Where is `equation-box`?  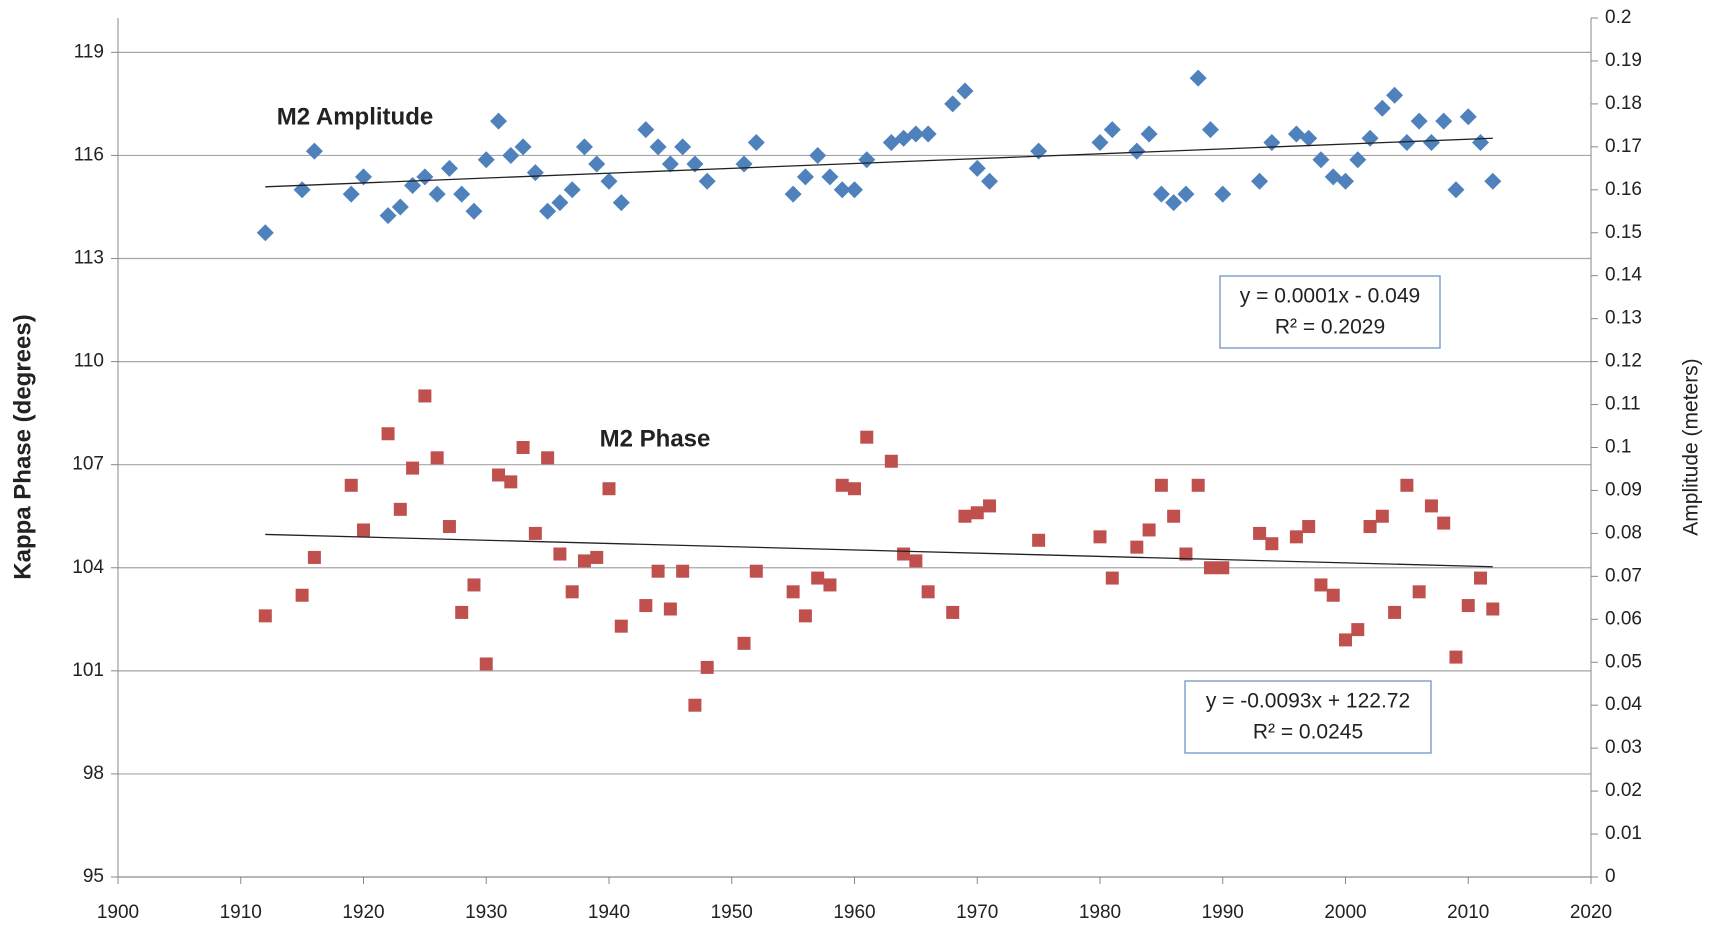 equation-box is located at coordinates (1308, 717).